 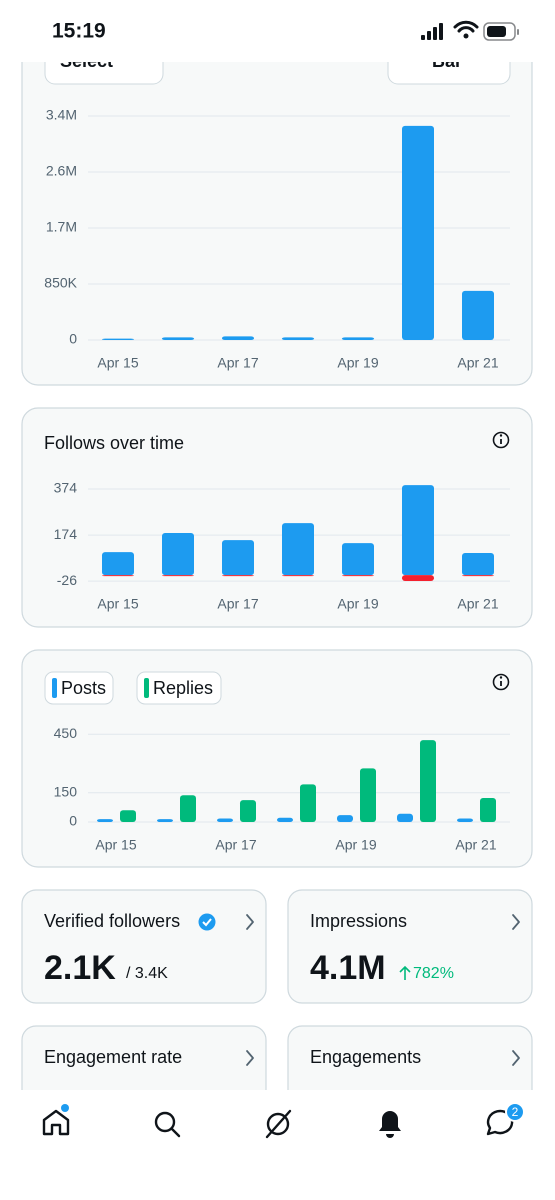 I want to click on wifi-icon, so click(x=466, y=29).